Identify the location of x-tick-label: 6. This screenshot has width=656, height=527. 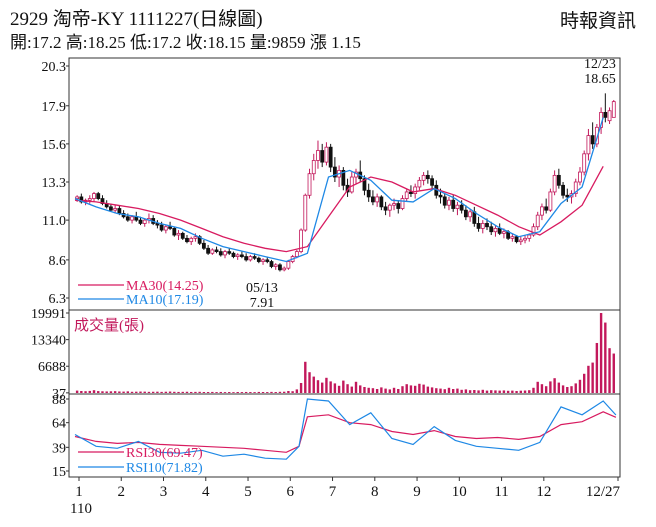
(291, 492).